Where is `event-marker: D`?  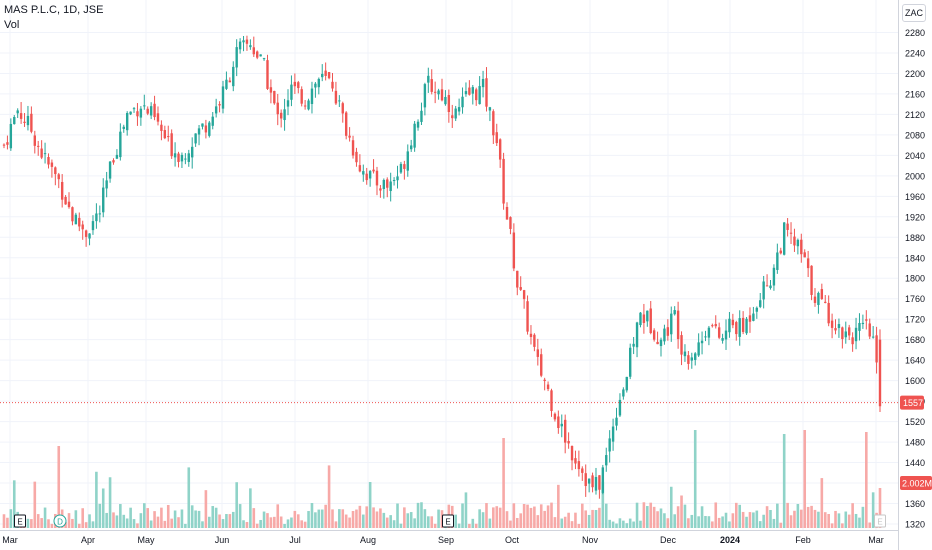
event-marker: D is located at coordinates (60, 521).